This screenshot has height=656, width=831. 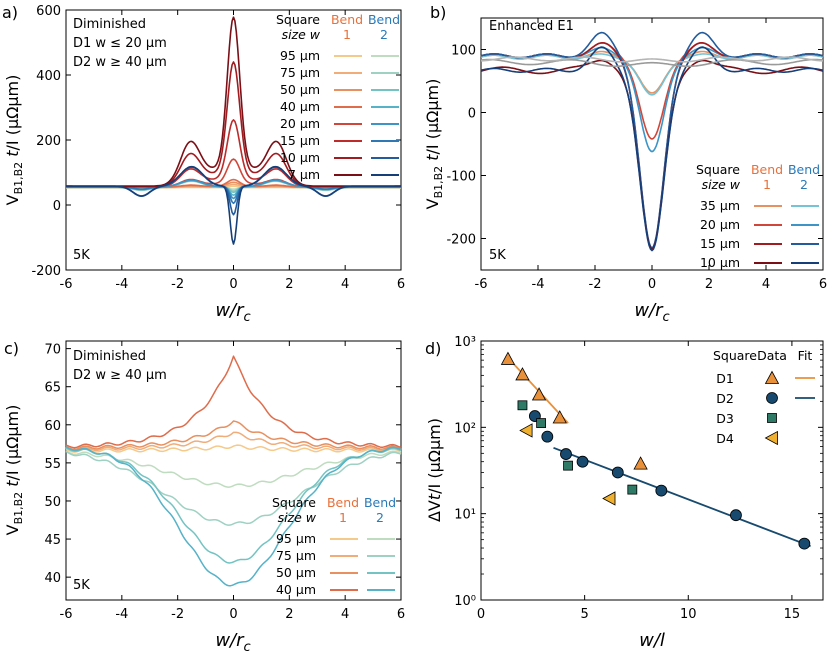 What do you see at coordinates (497, 255) in the screenshot?
I see `panel-b-temp: 5K` at bounding box center [497, 255].